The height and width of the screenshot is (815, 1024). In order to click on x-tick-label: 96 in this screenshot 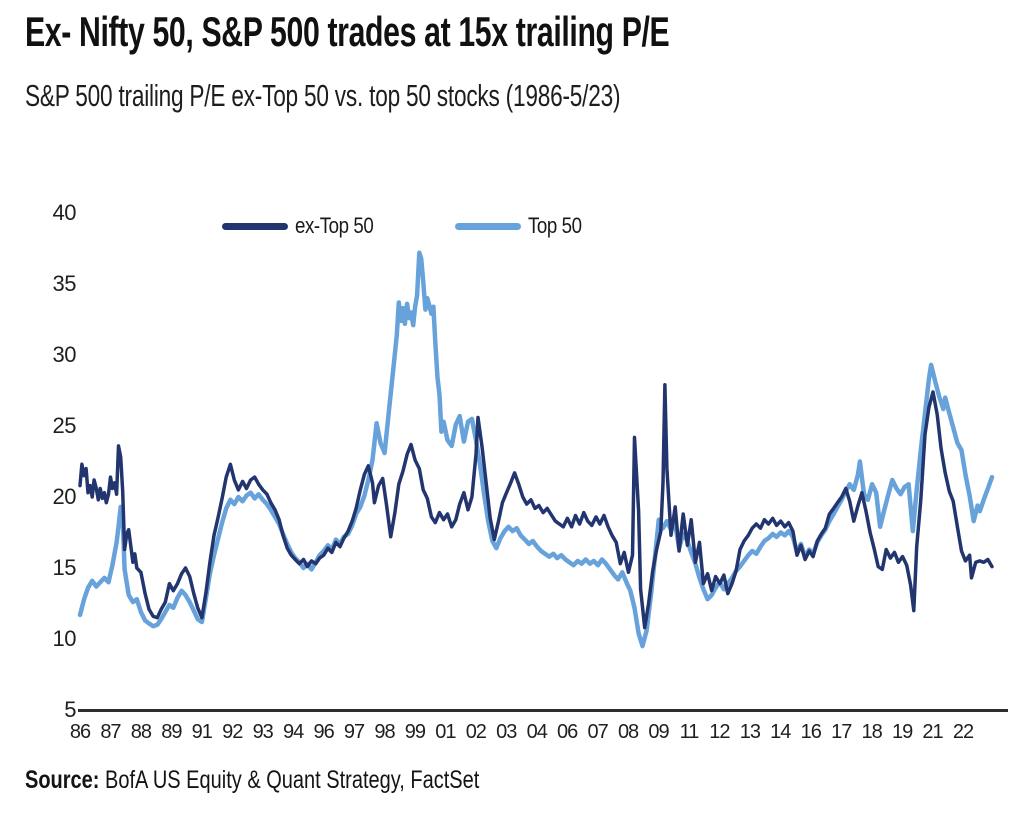, I will do `click(323, 732)`.